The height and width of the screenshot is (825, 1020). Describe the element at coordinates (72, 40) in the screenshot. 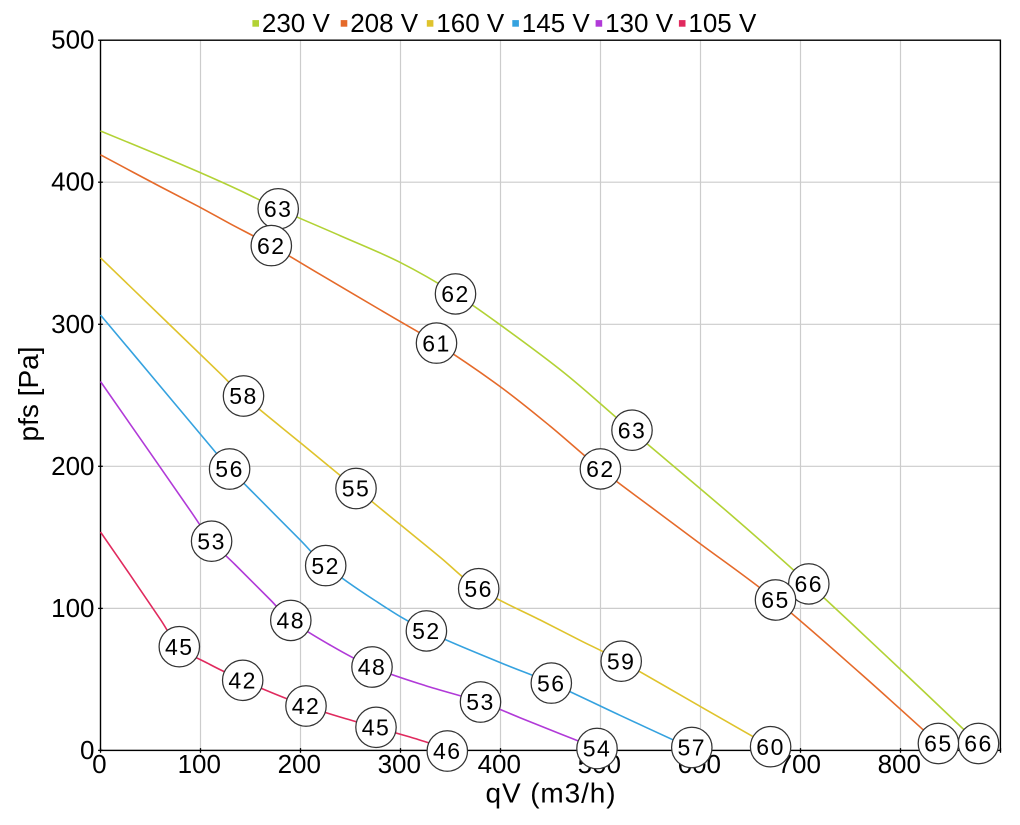

I see `svg-text: 500` at that location.